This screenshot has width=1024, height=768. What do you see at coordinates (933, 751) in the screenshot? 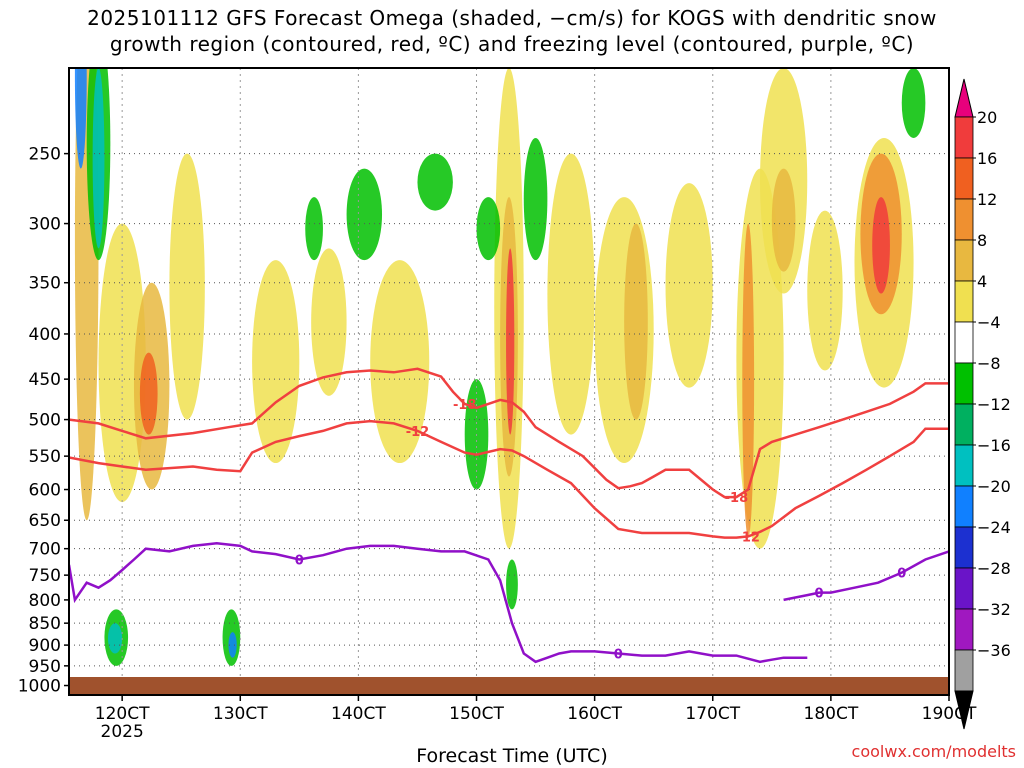
I see `credit-link: coolwx.com/modelts` at bounding box center [933, 751].